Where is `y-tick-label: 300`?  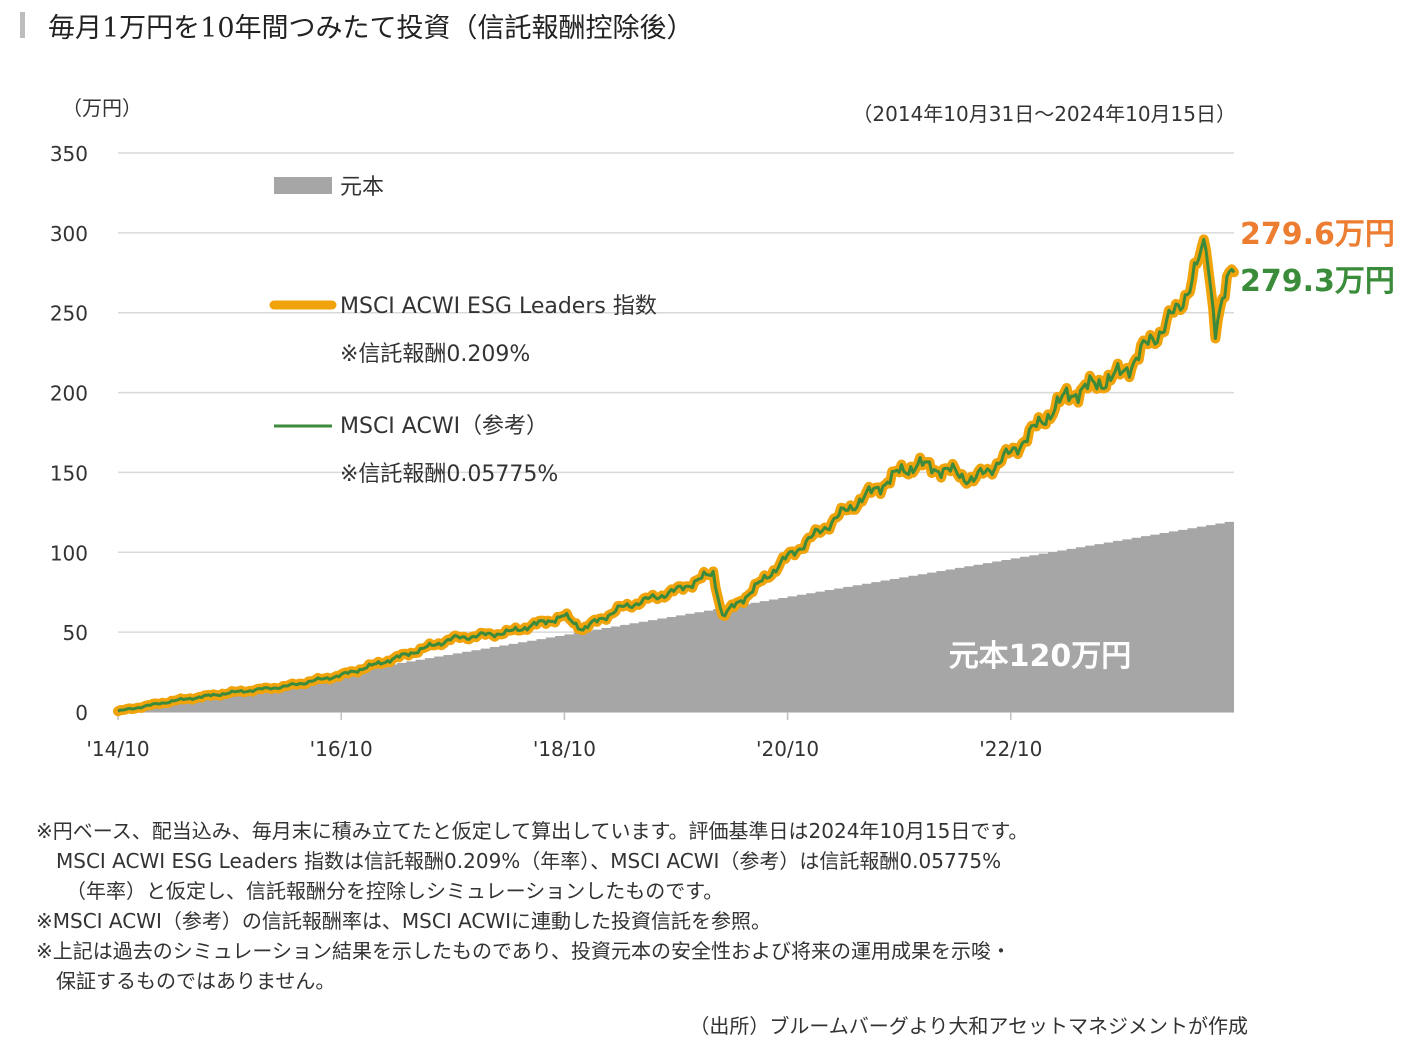 y-tick-label: 300 is located at coordinates (69, 234).